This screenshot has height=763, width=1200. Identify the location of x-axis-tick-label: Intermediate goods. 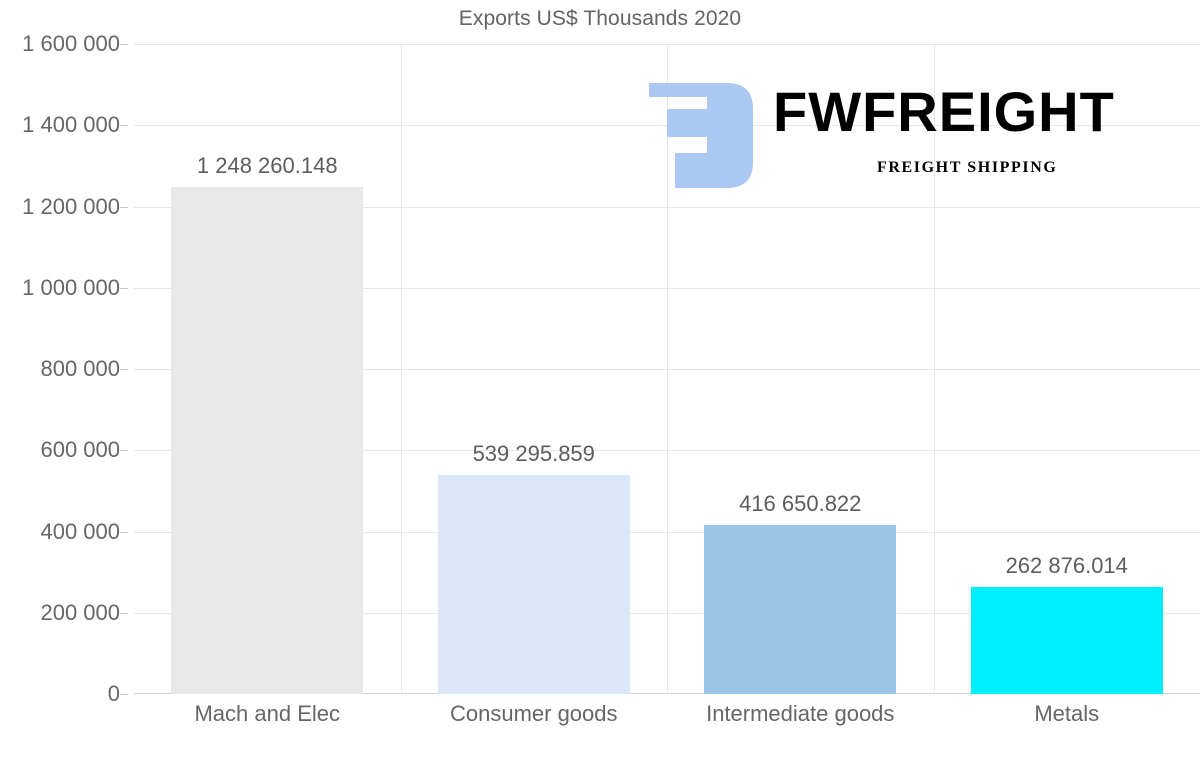
(800, 713).